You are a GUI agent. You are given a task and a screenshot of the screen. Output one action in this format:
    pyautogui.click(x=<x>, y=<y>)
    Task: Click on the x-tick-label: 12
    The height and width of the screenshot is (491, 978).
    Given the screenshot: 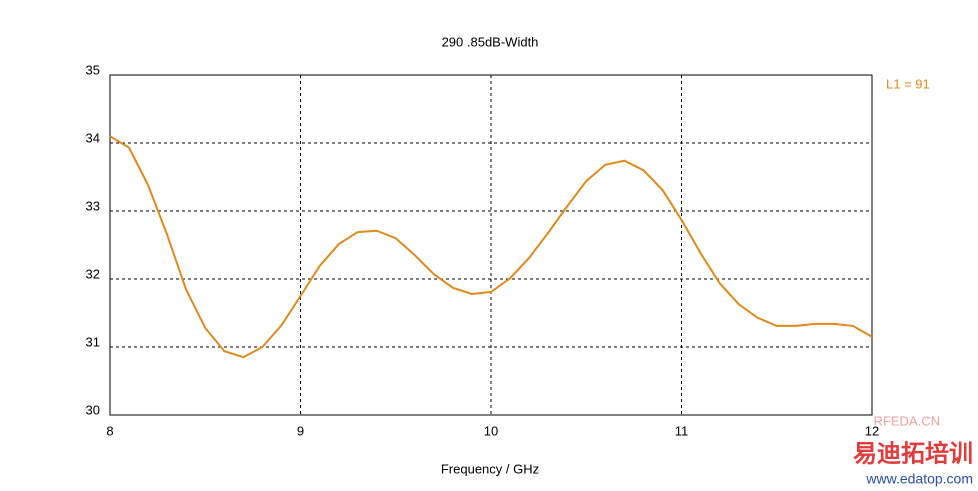 What is the action you would take?
    pyautogui.click(x=872, y=430)
    